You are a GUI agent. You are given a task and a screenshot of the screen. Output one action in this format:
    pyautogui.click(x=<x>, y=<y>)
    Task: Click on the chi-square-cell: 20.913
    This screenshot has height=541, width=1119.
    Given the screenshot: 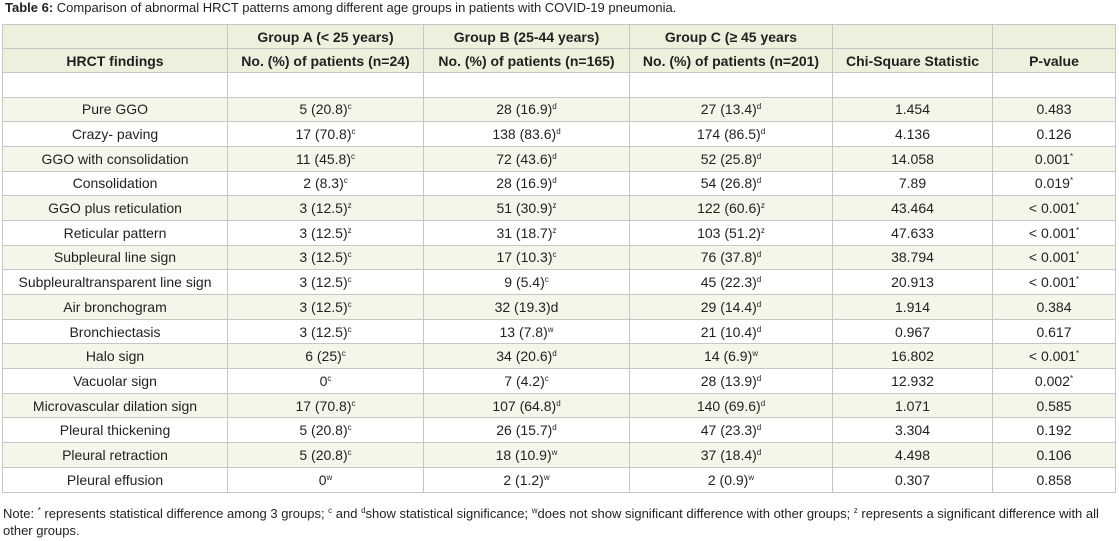 What is the action you would take?
    pyautogui.click(x=912, y=282)
    